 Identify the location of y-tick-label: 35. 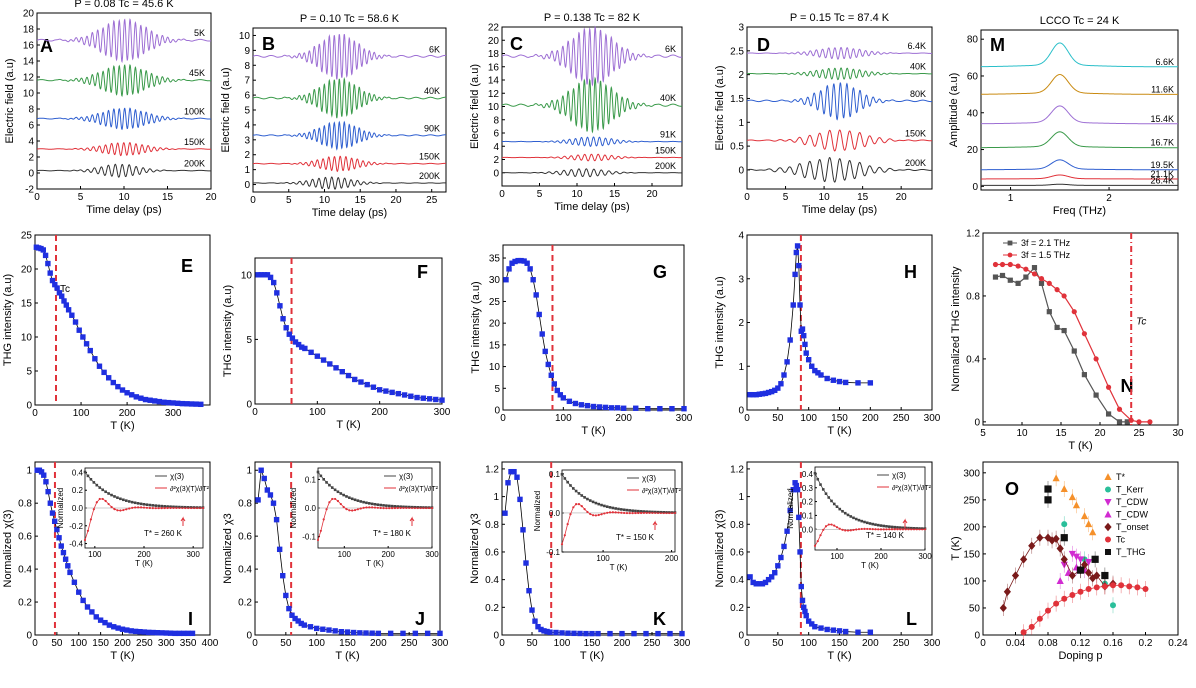
(495, 259).